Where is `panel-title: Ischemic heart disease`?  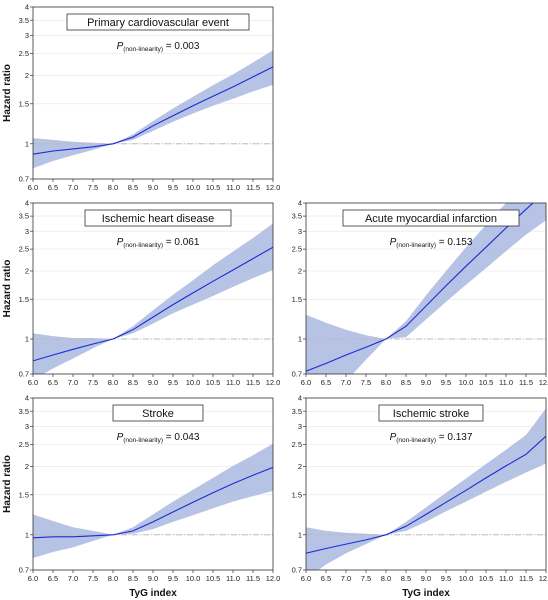 panel-title: Ischemic heart disease is located at coordinates (158, 219).